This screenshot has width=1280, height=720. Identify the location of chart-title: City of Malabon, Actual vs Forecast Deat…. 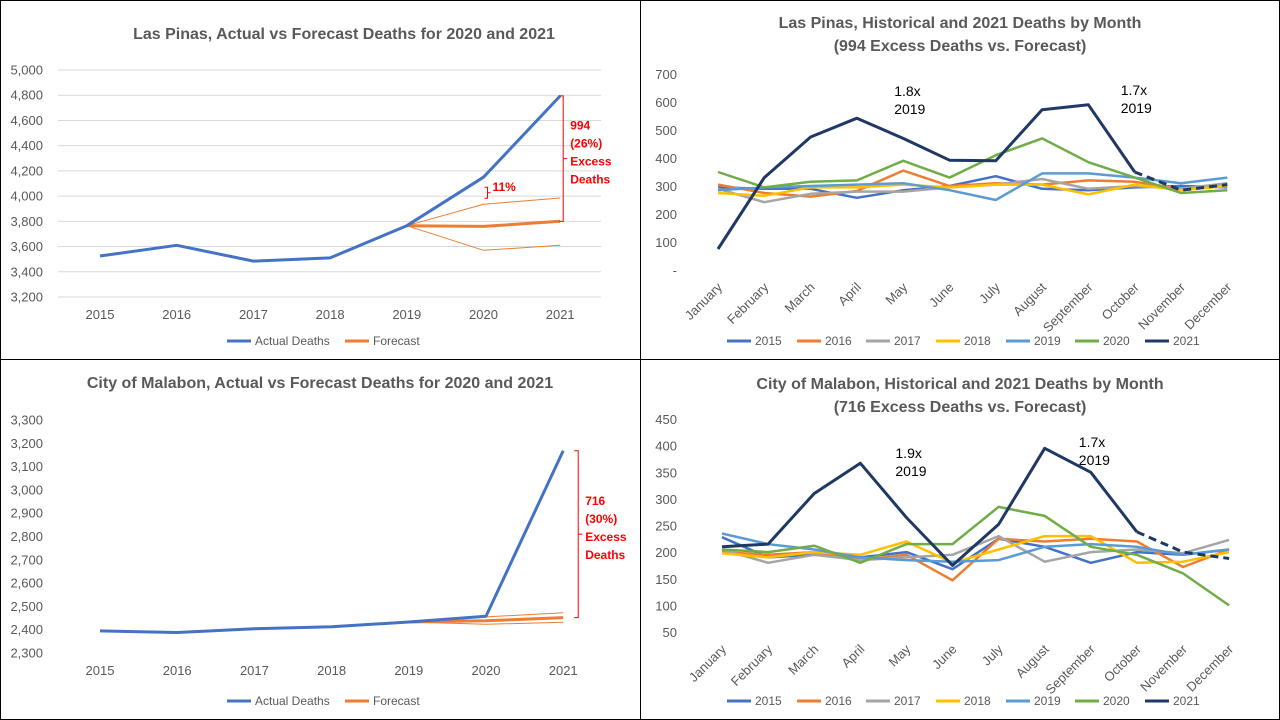
(320, 383).